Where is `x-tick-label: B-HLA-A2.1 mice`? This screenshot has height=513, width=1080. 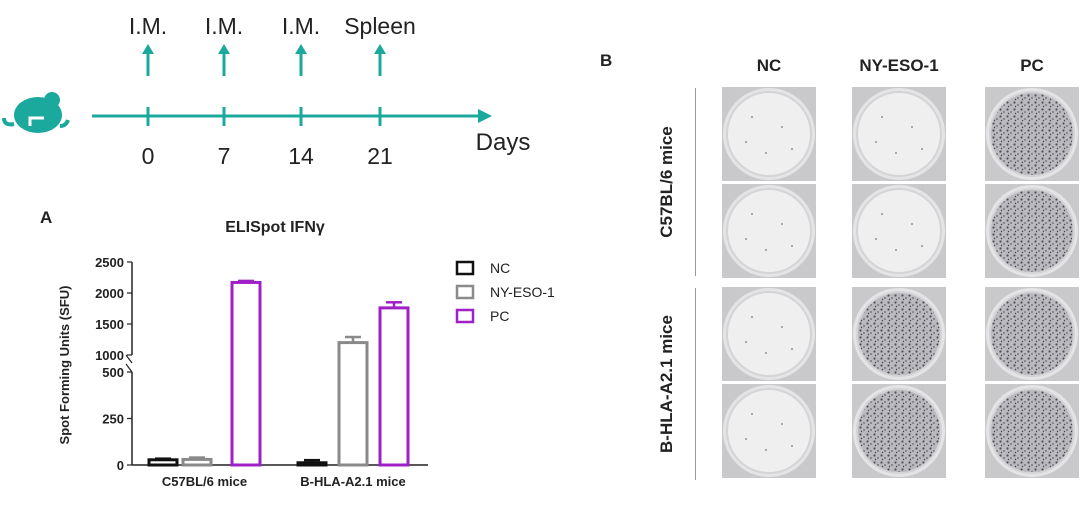 x-tick-label: B-HLA-A2.1 mice is located at coordinates (352, 481).